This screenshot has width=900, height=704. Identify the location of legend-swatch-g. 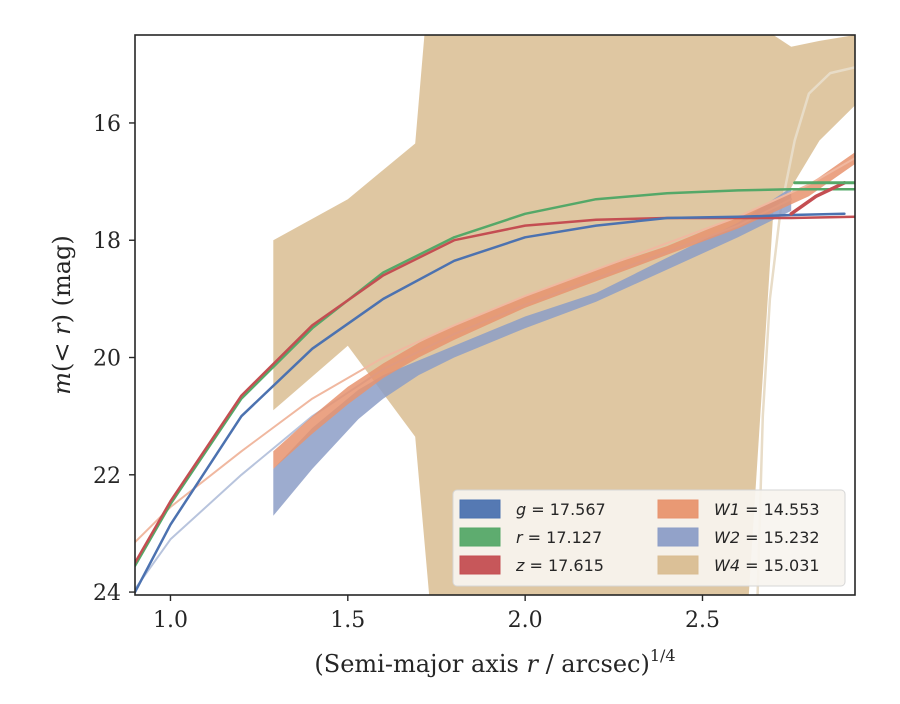
(480, 509).